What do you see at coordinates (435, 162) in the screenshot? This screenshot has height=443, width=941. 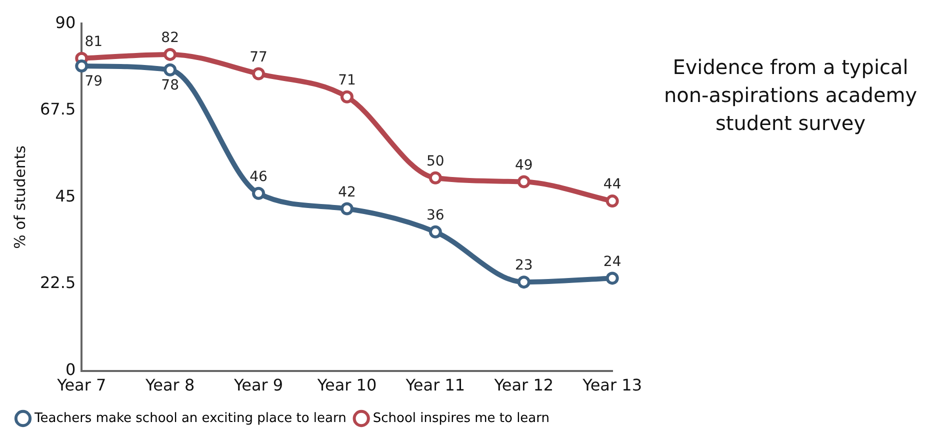 I see `data-label: 50` at bounding box center [435, 162].